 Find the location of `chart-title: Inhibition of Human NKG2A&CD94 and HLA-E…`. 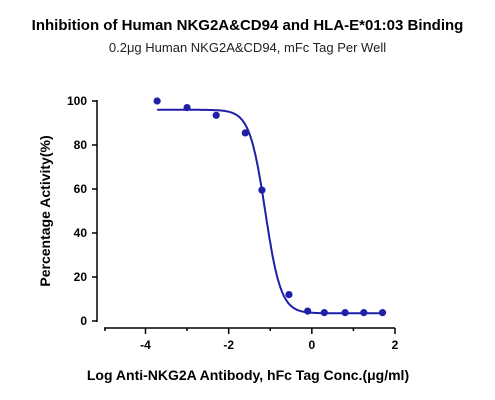

chart-title: Inhibition of Human NKG2A&CD94 and HLA-E… is located at coordinates (248, 25).